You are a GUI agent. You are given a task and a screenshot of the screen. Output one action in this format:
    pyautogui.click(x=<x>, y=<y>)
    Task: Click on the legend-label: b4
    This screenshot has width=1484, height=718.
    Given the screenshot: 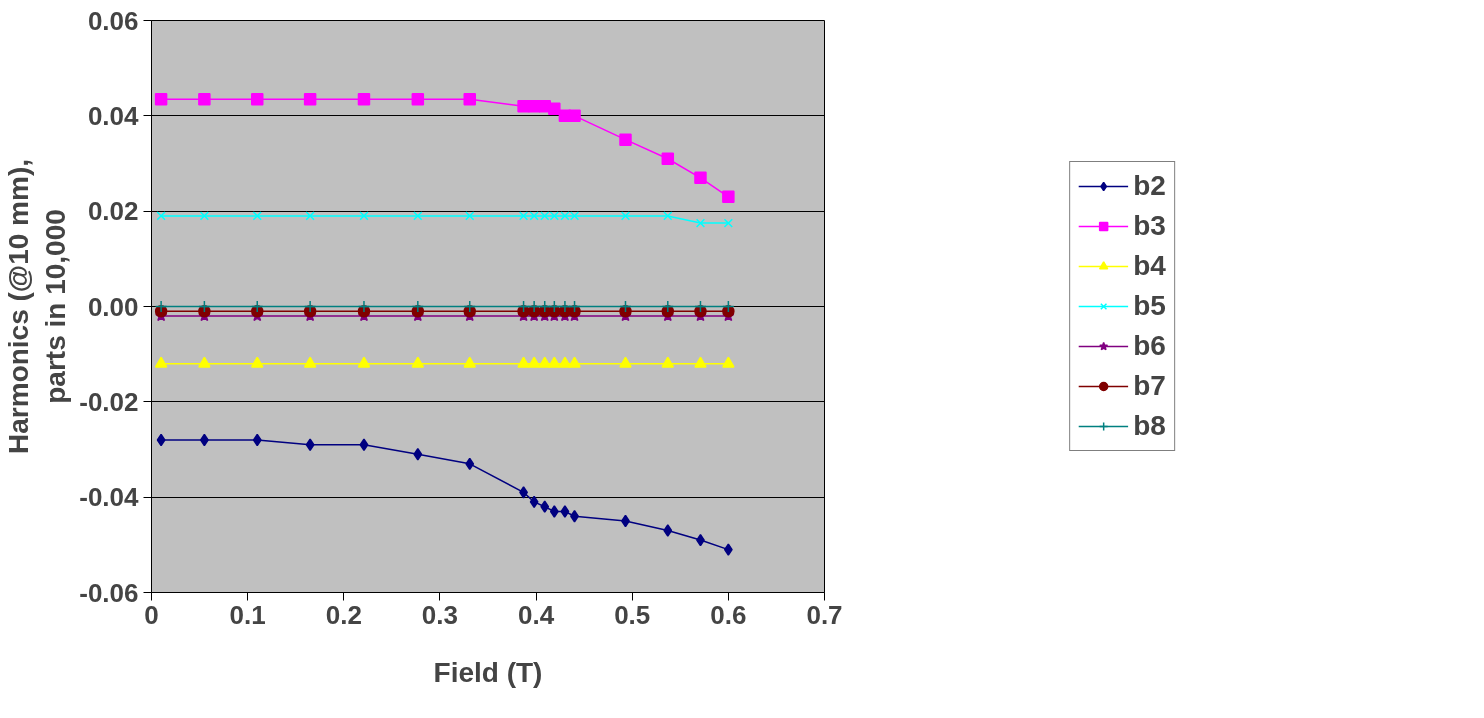 What is the action you would take?
    pyautogui.click(x=1149, y=266)
    